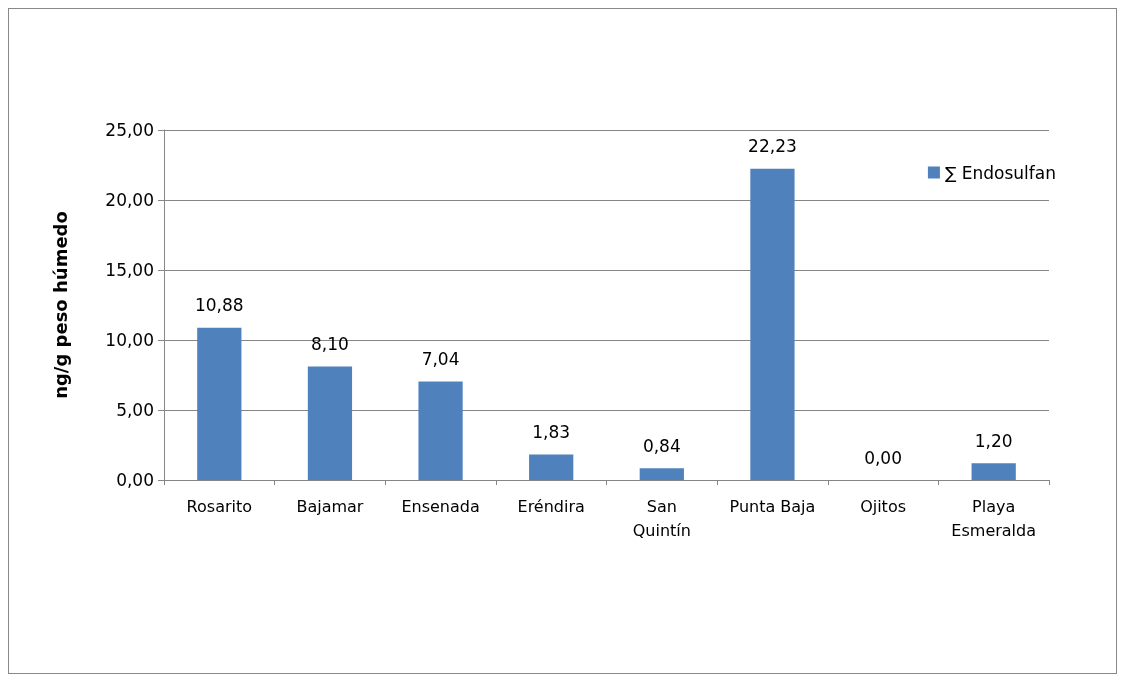 This screenshot has width=1125, height=682. I want to click on data-label: 8,10, so click(330, 344).